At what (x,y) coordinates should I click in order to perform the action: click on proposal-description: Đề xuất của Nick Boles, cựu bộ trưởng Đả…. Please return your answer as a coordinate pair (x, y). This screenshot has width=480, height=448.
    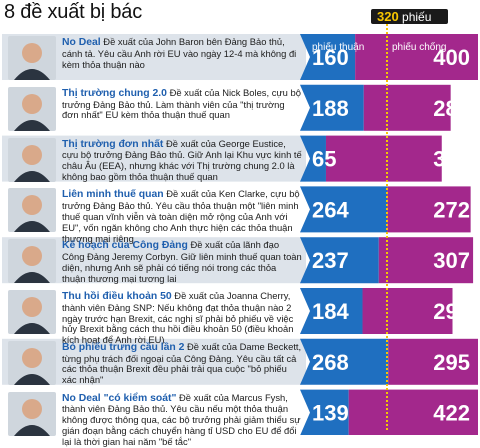
    Looking at the image, I should click on (181, 103).